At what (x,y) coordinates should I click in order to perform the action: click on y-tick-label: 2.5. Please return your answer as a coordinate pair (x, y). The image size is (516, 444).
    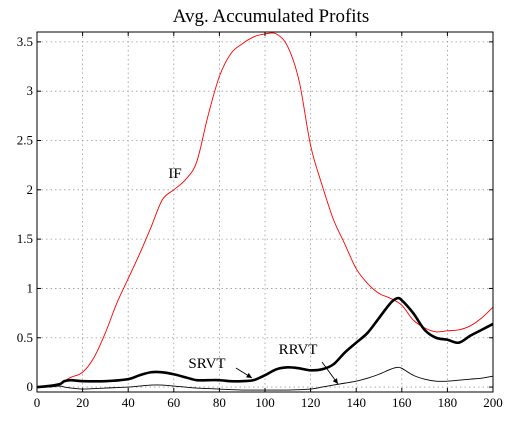
    Looking at the image, I should click on (25, 139).